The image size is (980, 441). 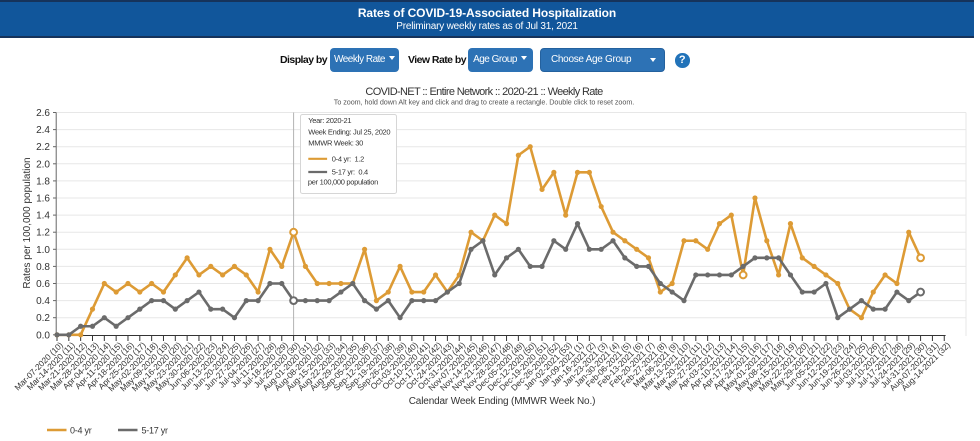 What do you see at coordinates (43, 113) in the screenshot?
I see `svg-text: 2.6` at bounding box center [43, 113].